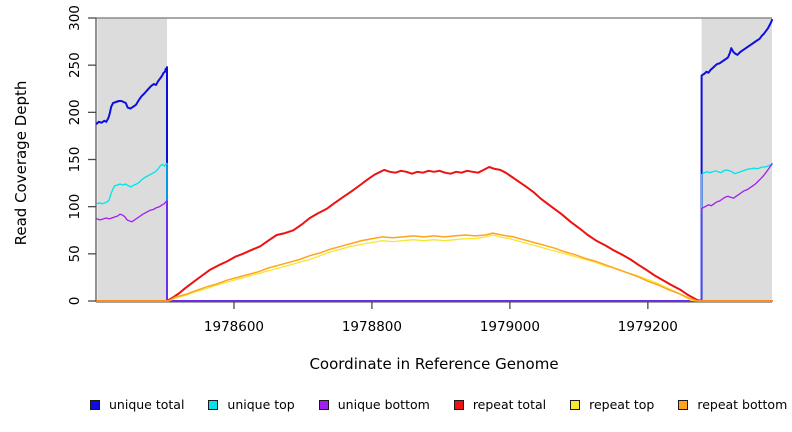  I want to click on shaded-region-left-repeat-boundary, so click(132, 160).